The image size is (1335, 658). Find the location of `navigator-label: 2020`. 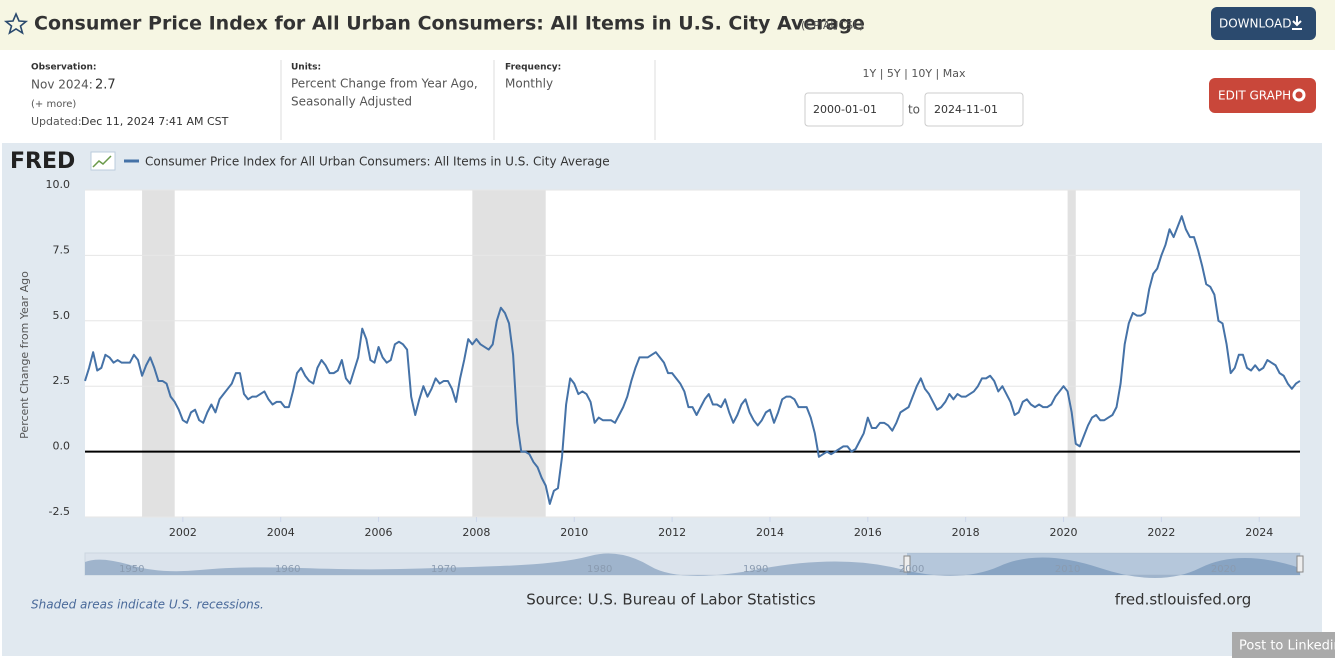

navigator-label: 2020 is located at coordinates (1223, 569).